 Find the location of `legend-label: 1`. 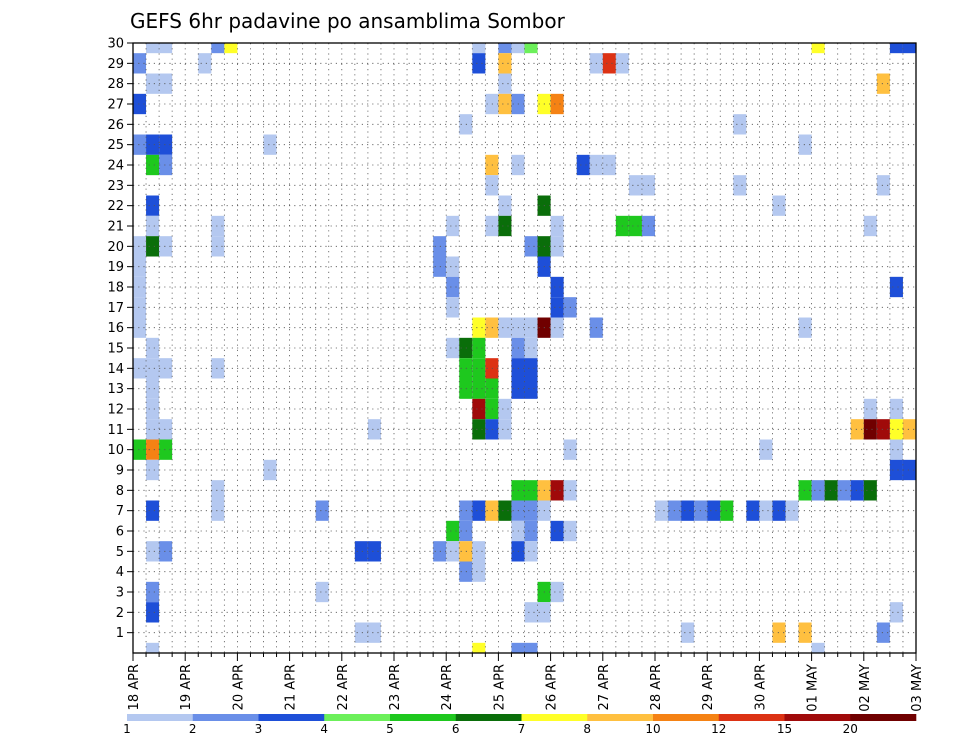

legend-label: 1 is located at coordinates (127, 729).